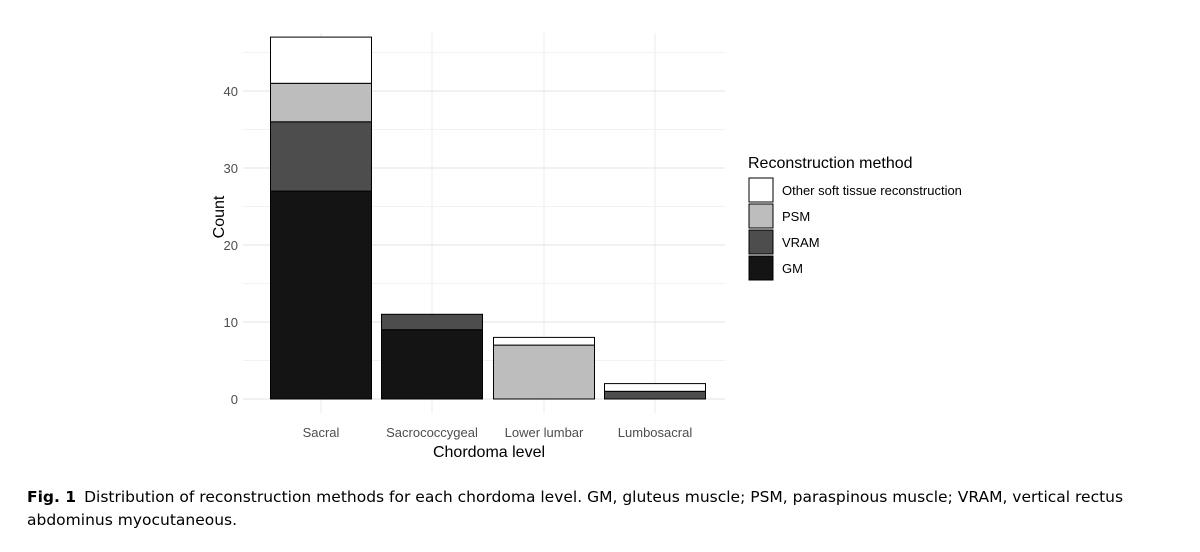  Describe the element at coordinates (231, 91) in the screenshot. I see `y-tick-label: 40` at that location.